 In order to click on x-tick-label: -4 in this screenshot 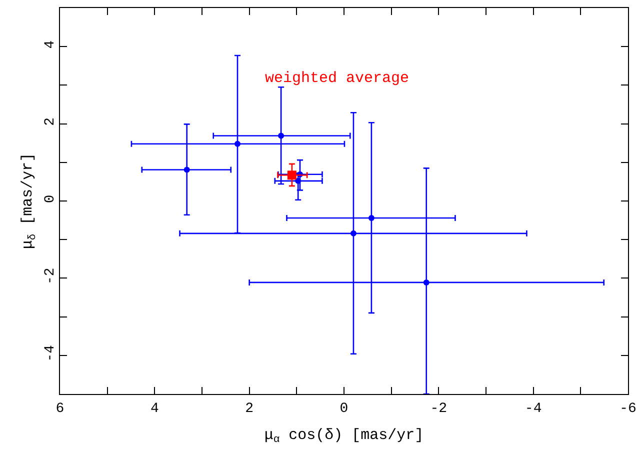, I will do `click(533, 408)`.